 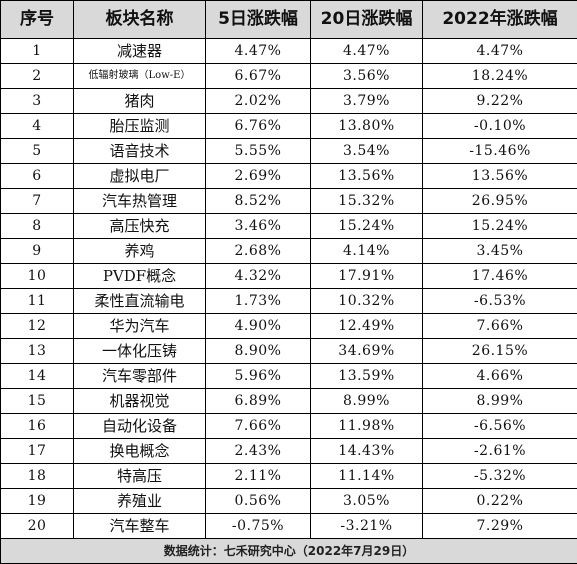 What do you see at coordinates (37, 51) in the screenshot?
I see `cell-index: 1` at bounding box center [37, 51].